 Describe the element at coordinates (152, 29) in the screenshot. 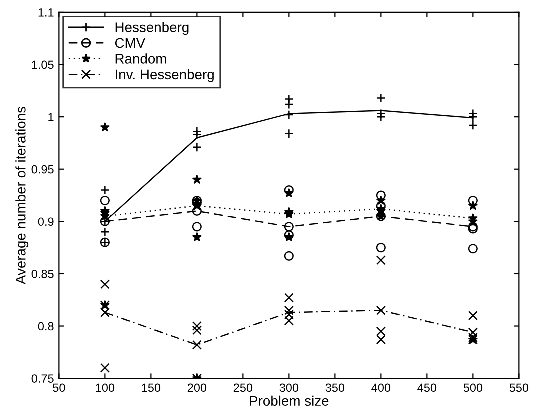

I see `legend-label: Hessenberg` at that location.